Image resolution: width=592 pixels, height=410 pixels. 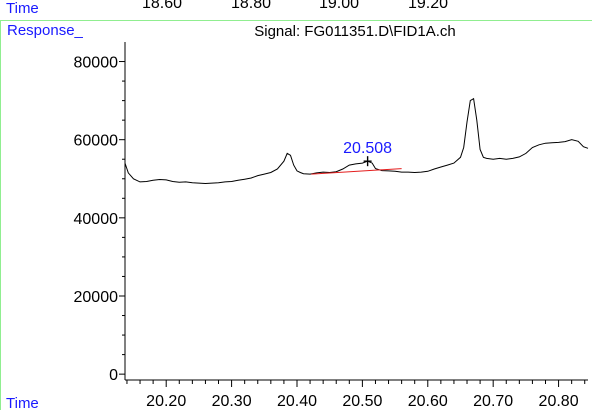 What do you see at coordinates (113, 375) in the screenshot?
I see `y-tick-label: 0` at bounding box center [113, 375].